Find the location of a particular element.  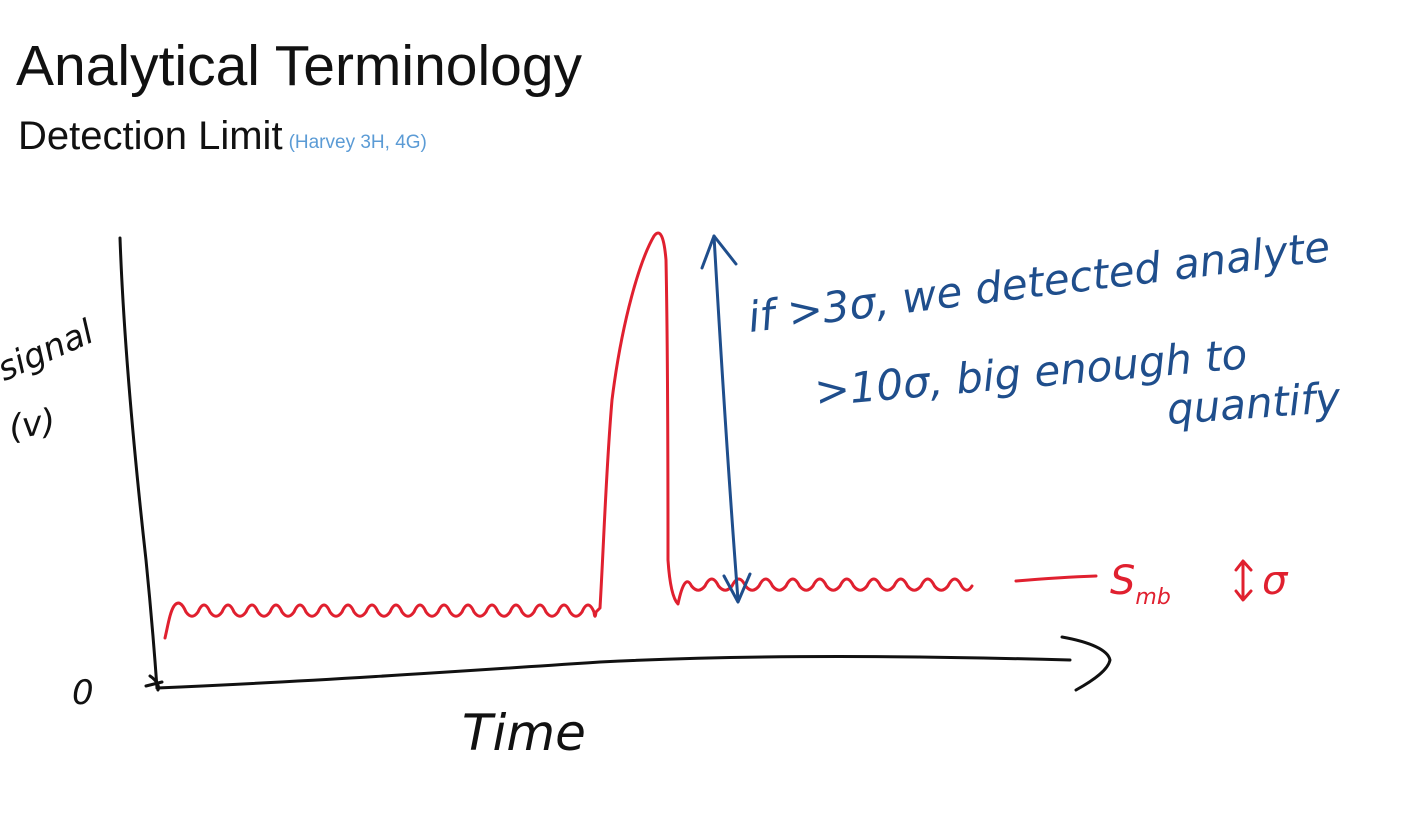

blank-marker is located at coordinates (1133, 580).